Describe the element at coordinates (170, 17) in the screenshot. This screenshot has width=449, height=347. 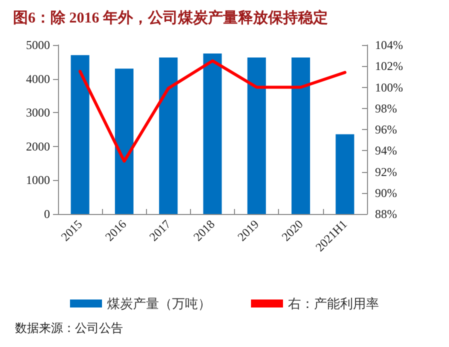
I see `chart-title: 图6：除 2016 年外，公司煤炭产量释放保持稳定` at that location.